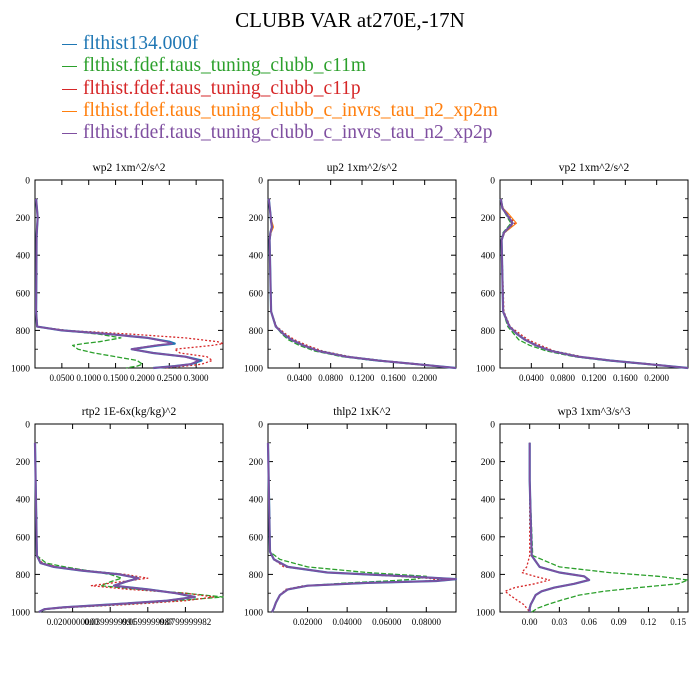 This screenshot has width=700, height=700. What do you see at coordinates (387, 622) in the screenshot?
I see `x-tick-label: 0.06000` at bounding box center [387, 622].